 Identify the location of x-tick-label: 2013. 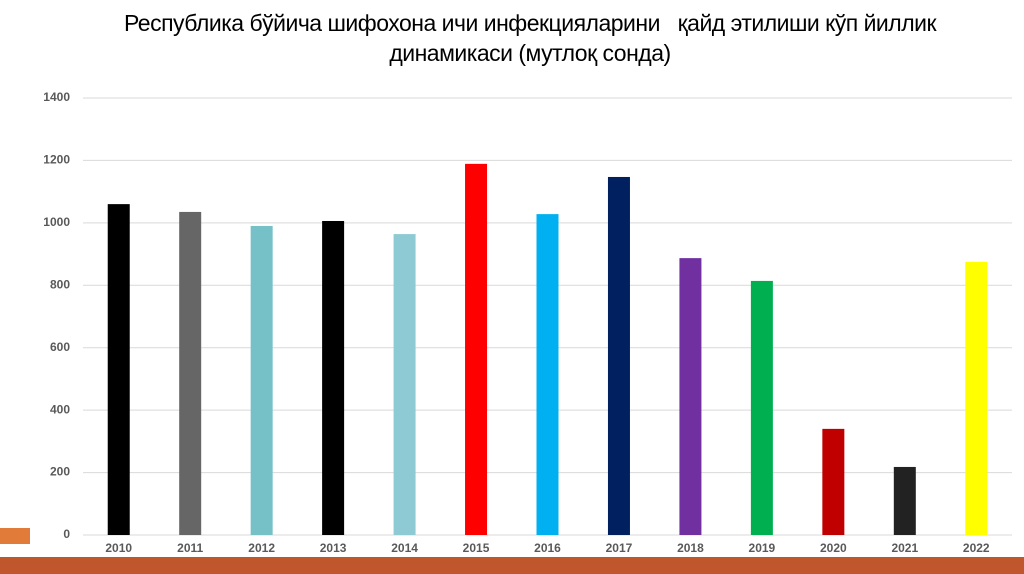
(333, 548).